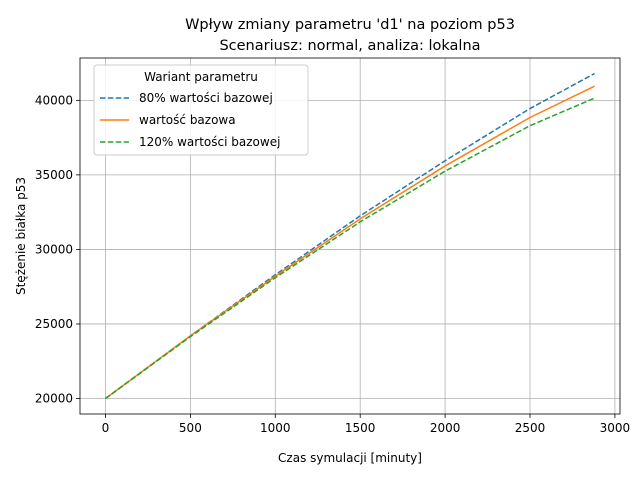 This screenshot has height=480, width=640. I want to click on y-tick-label: 30000, so click(54, 249).